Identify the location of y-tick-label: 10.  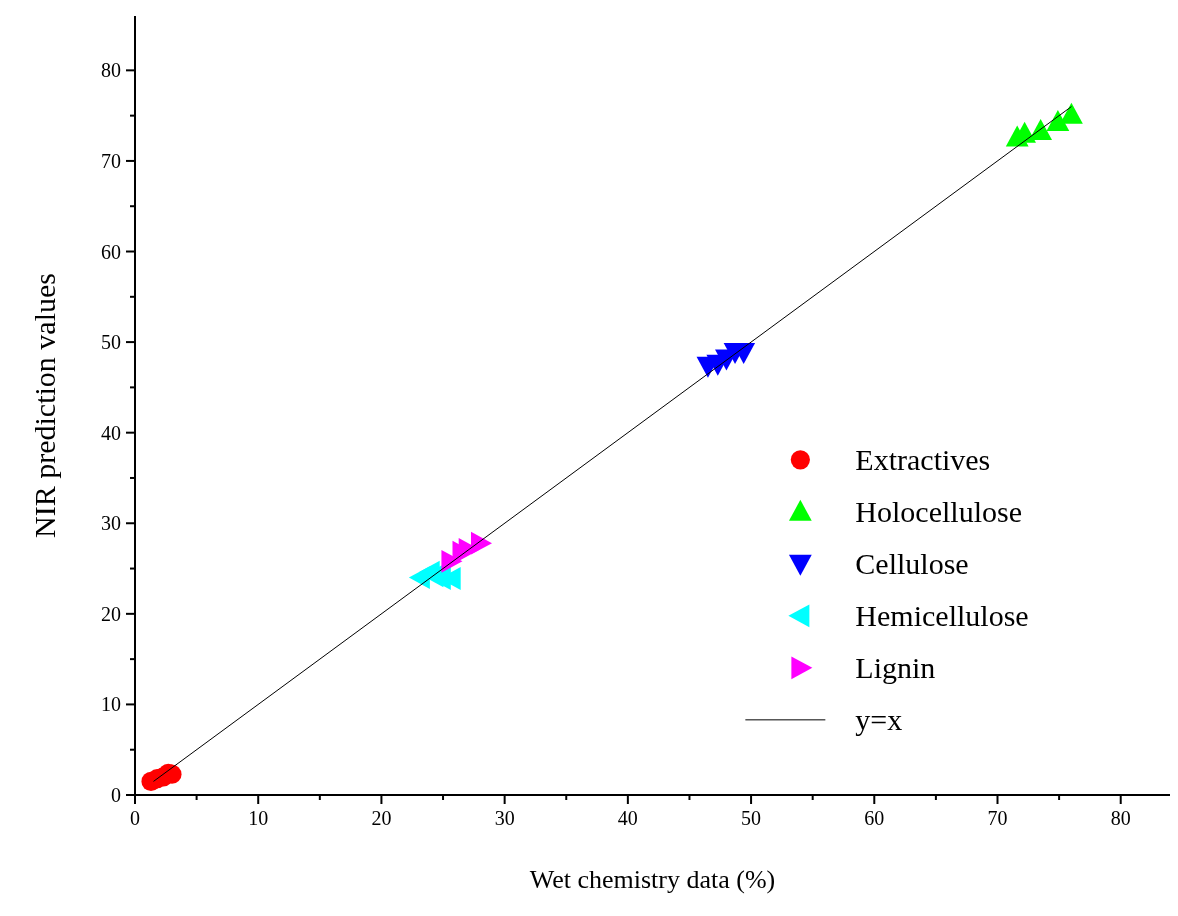
(111, 704).